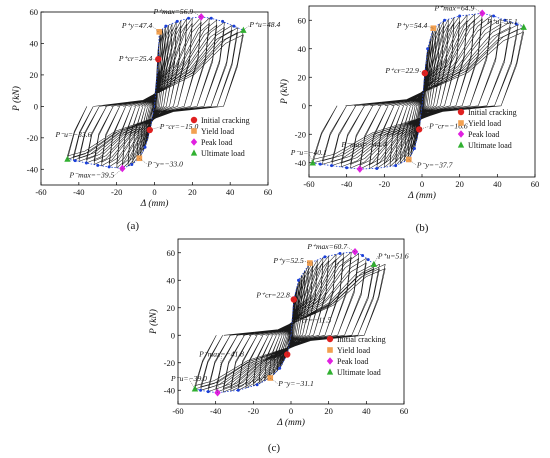 The height and width of the screenshot is (458, 550). I want to click on x-tick-label: -40, so click(78, 192).